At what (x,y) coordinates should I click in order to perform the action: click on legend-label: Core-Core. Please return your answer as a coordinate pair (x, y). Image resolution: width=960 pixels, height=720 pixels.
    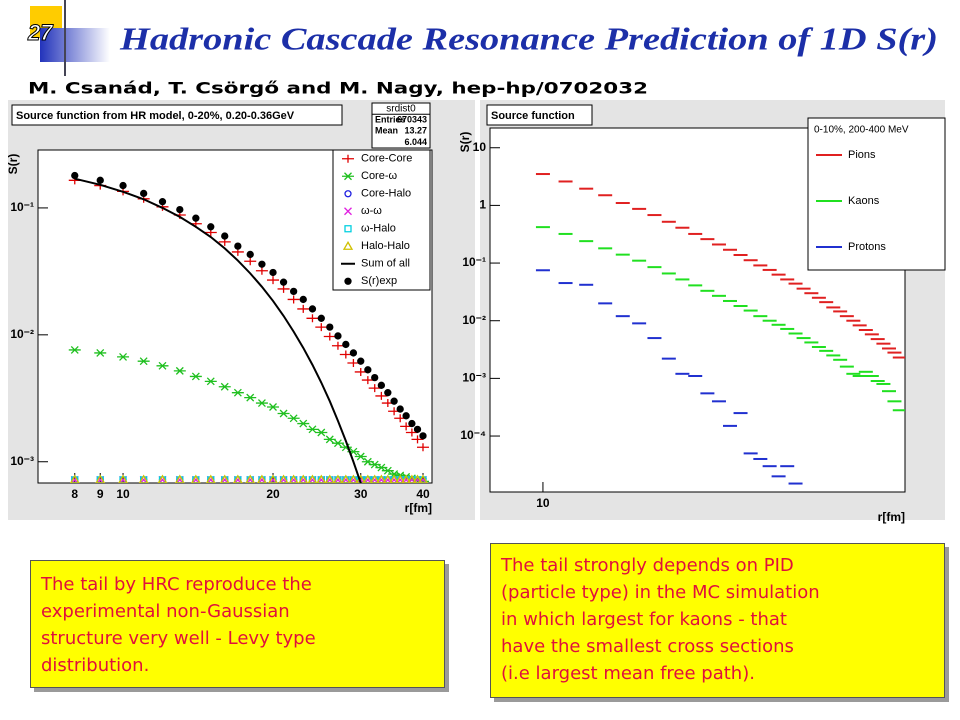
    Looking at the image, I should click on (386, 159).